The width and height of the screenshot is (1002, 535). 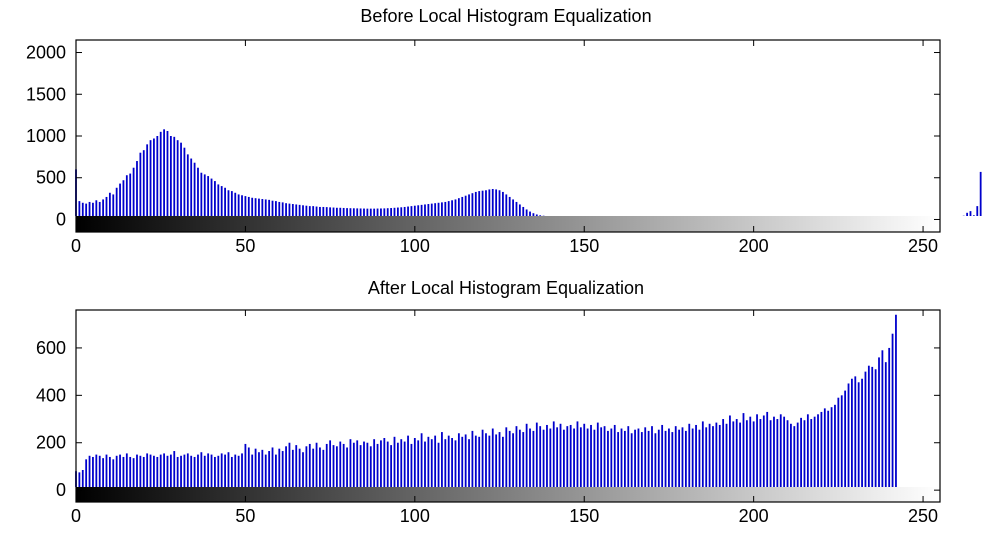 I want to click on y-tick-label: 1000, so click(x=46, y=136).